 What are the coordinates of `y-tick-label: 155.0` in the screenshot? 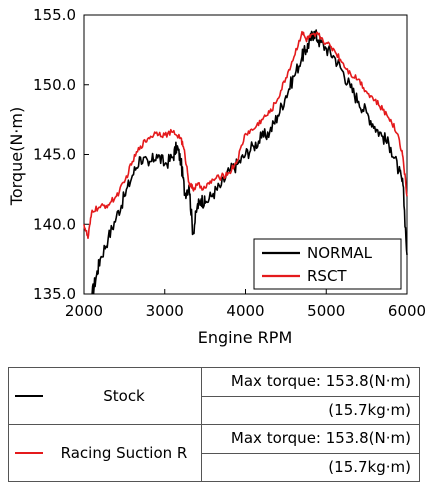 It's located at (54, 15).